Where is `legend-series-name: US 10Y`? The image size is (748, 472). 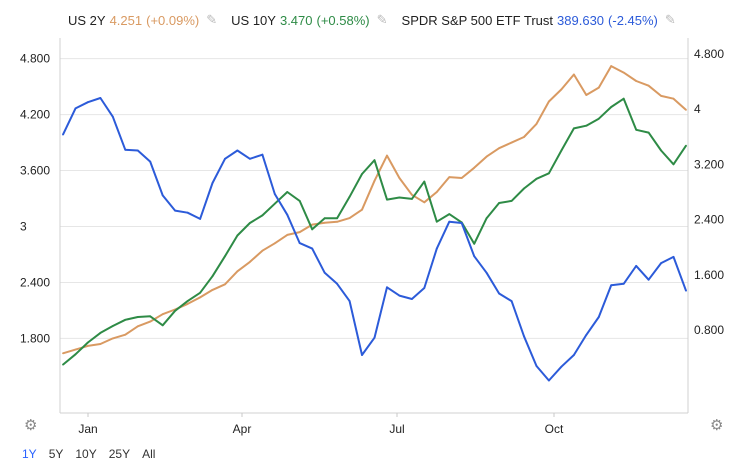
legend-series-name: US 10Y is located at coordinates (253, 20).